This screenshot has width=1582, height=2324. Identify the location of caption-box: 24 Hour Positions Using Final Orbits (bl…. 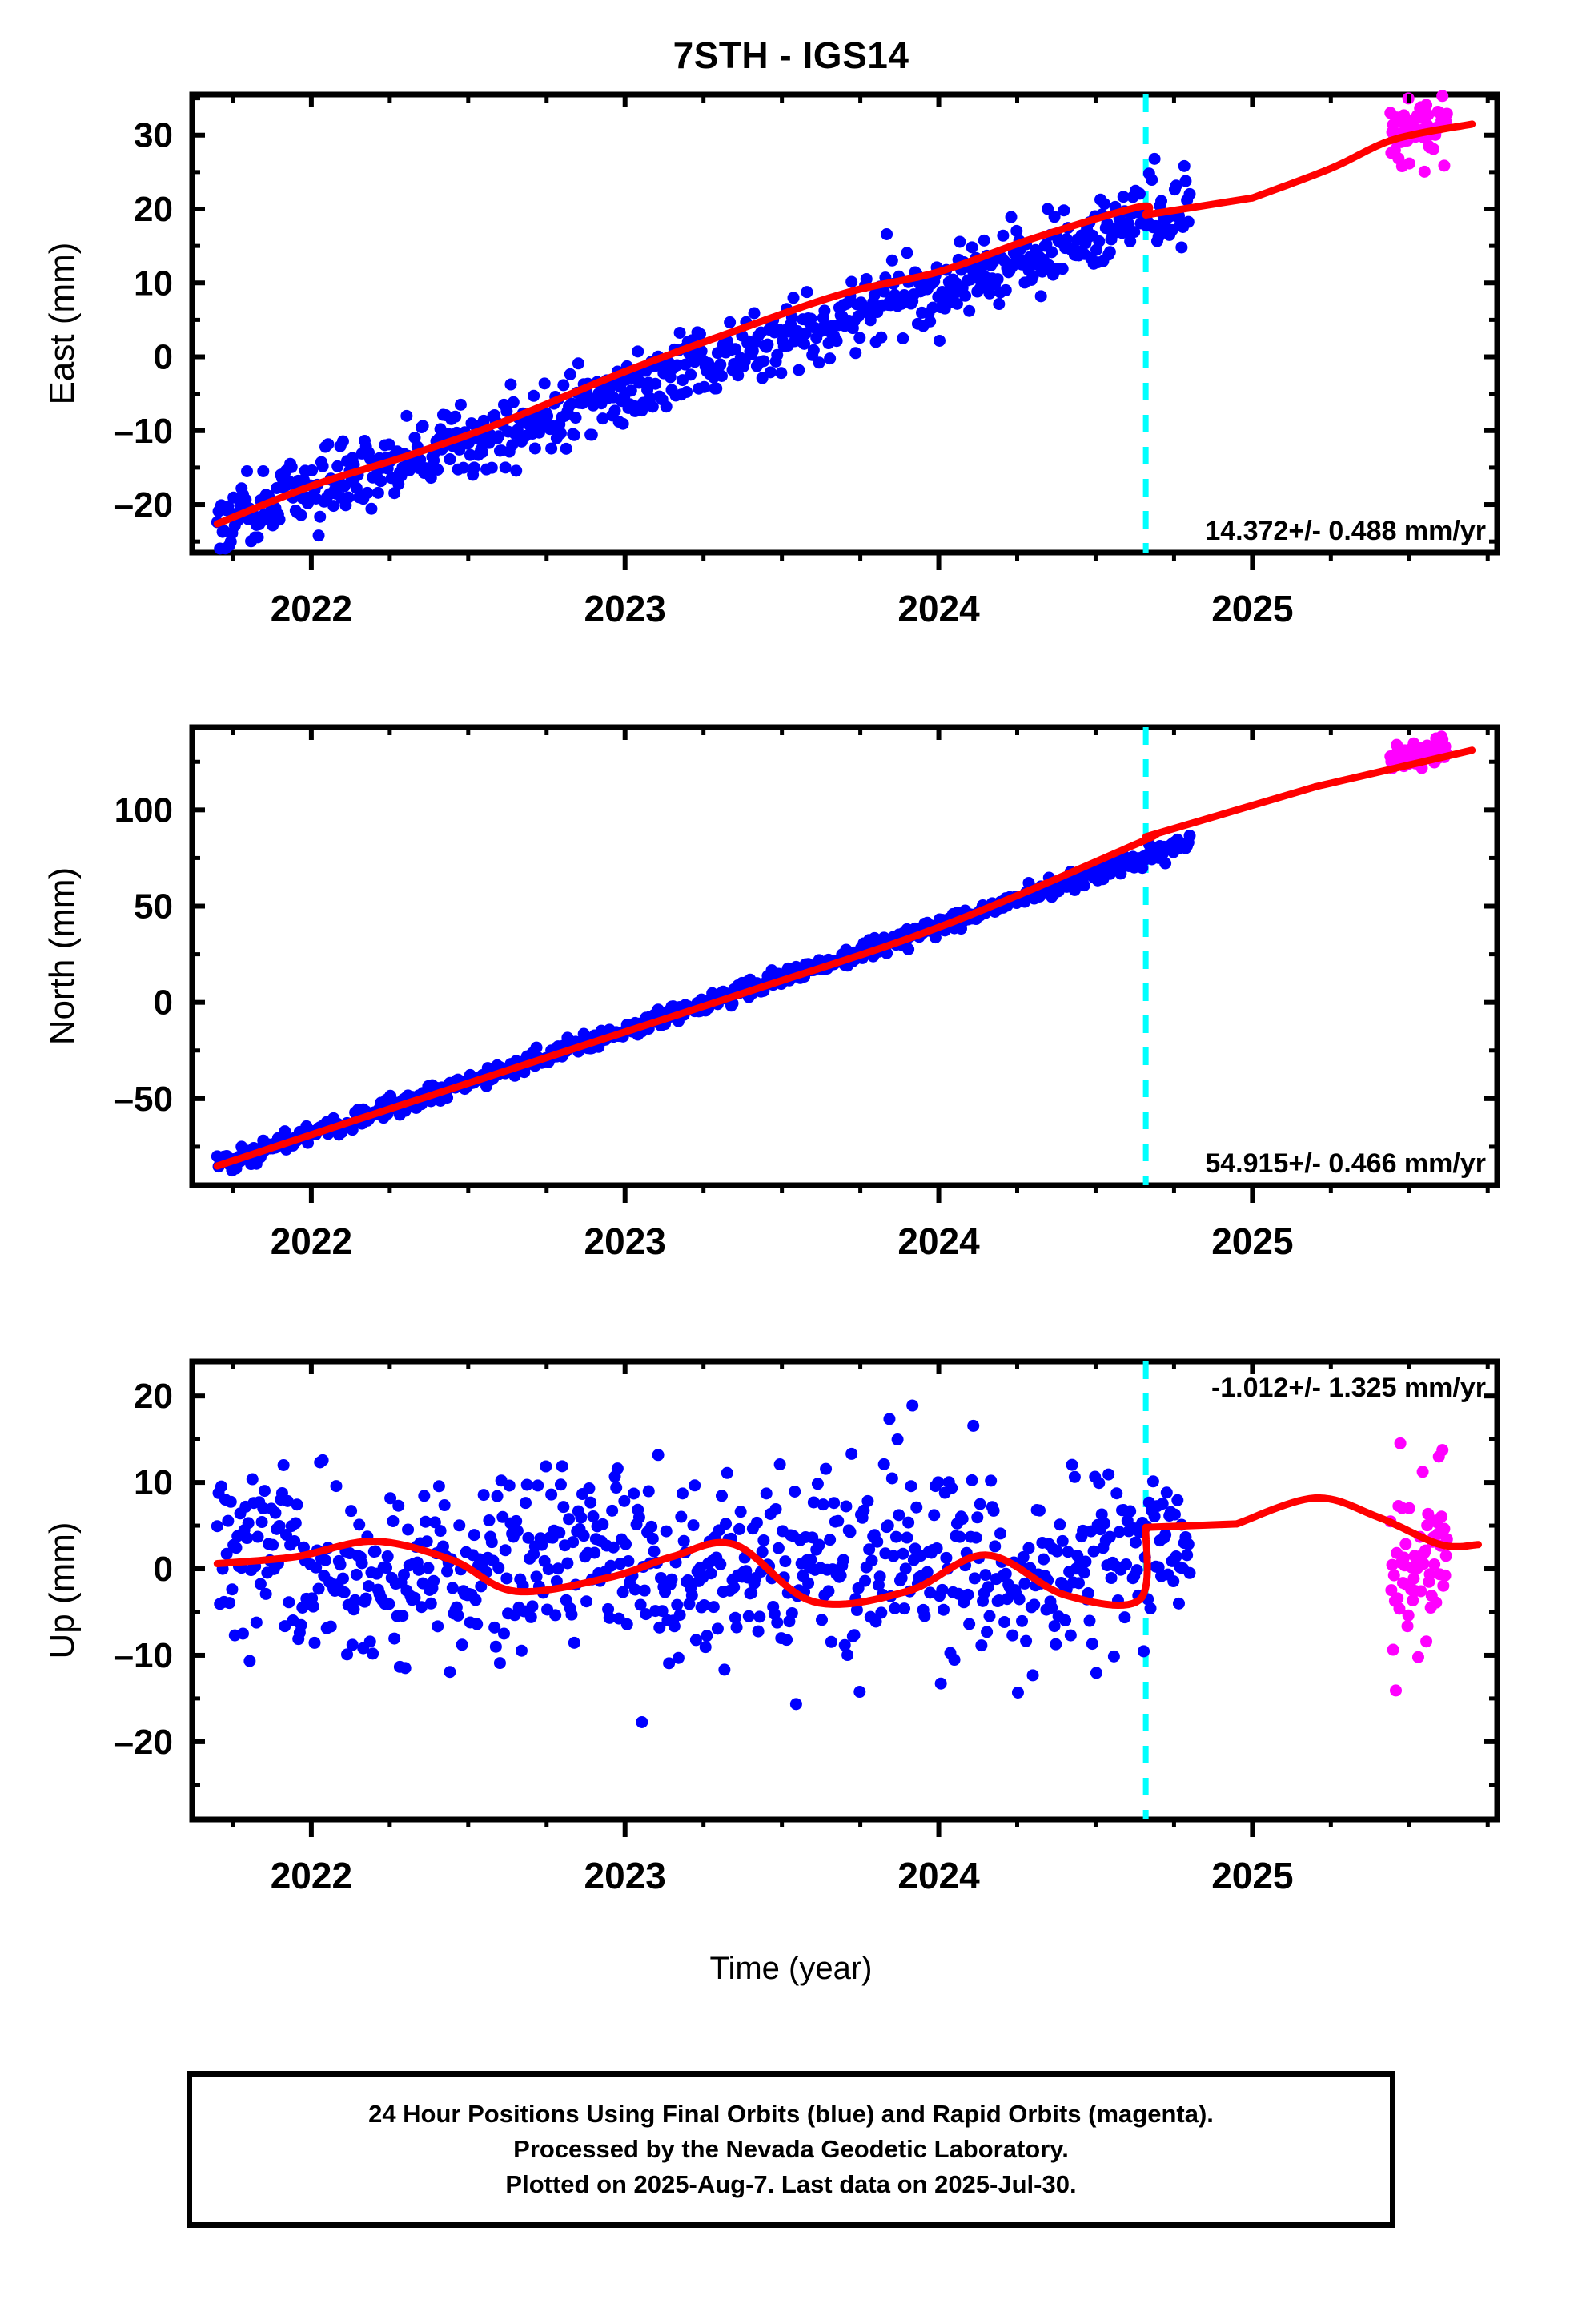
(791, 2150).